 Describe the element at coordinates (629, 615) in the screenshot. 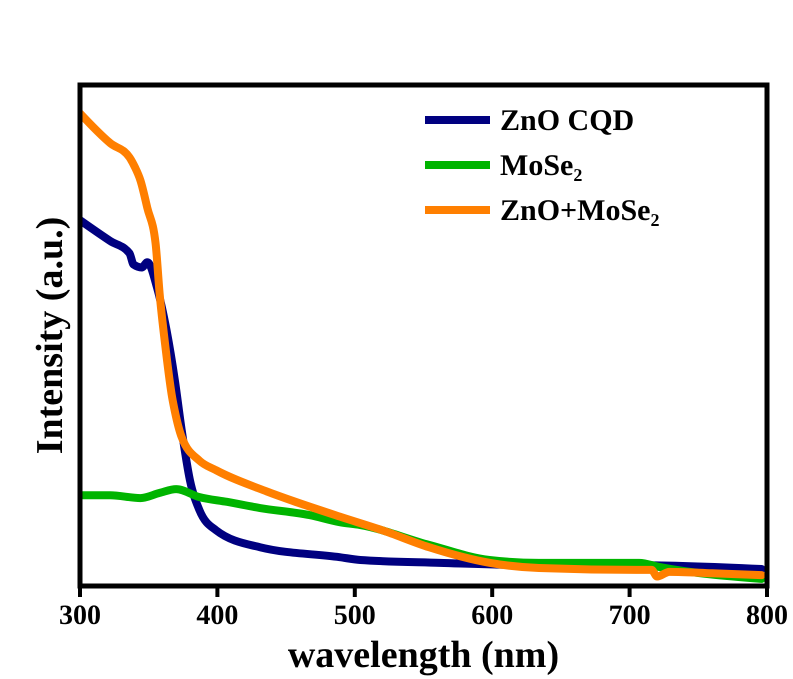

I see `x-tick-label: 700` at that location.